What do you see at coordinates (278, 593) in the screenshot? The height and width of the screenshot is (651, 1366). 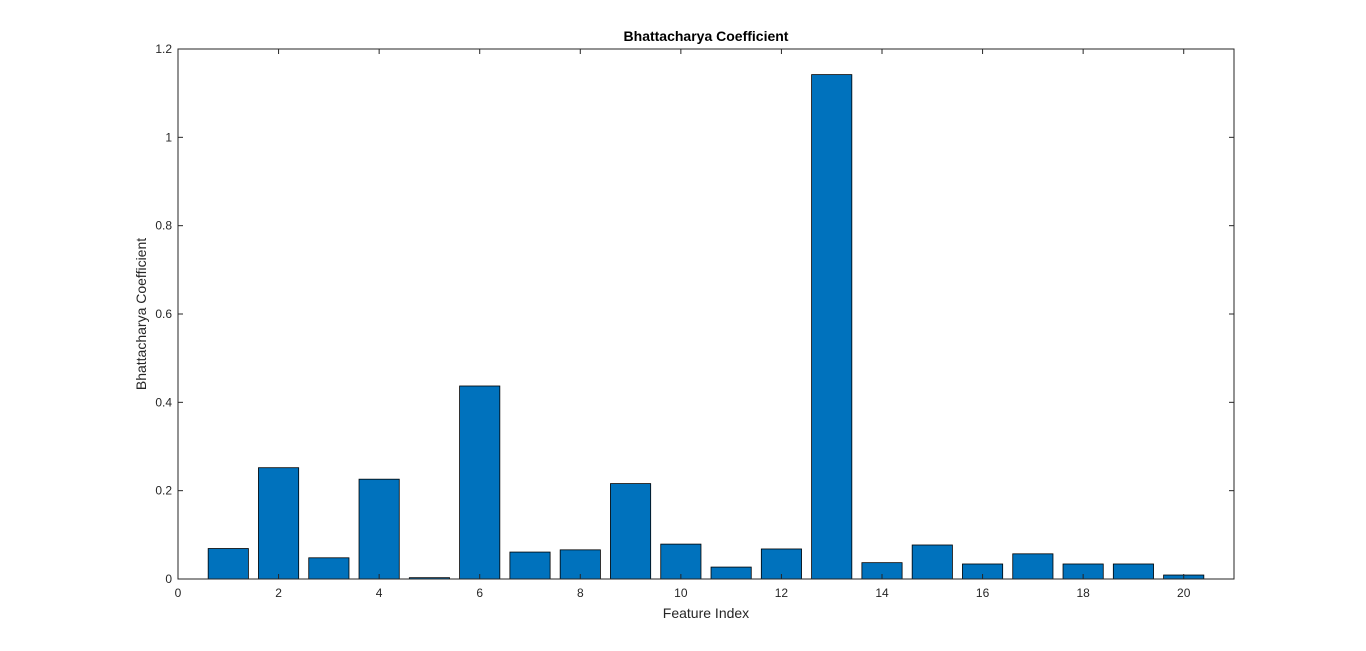 I see `x-tick-label: 2` at bounding box center [278, 593].